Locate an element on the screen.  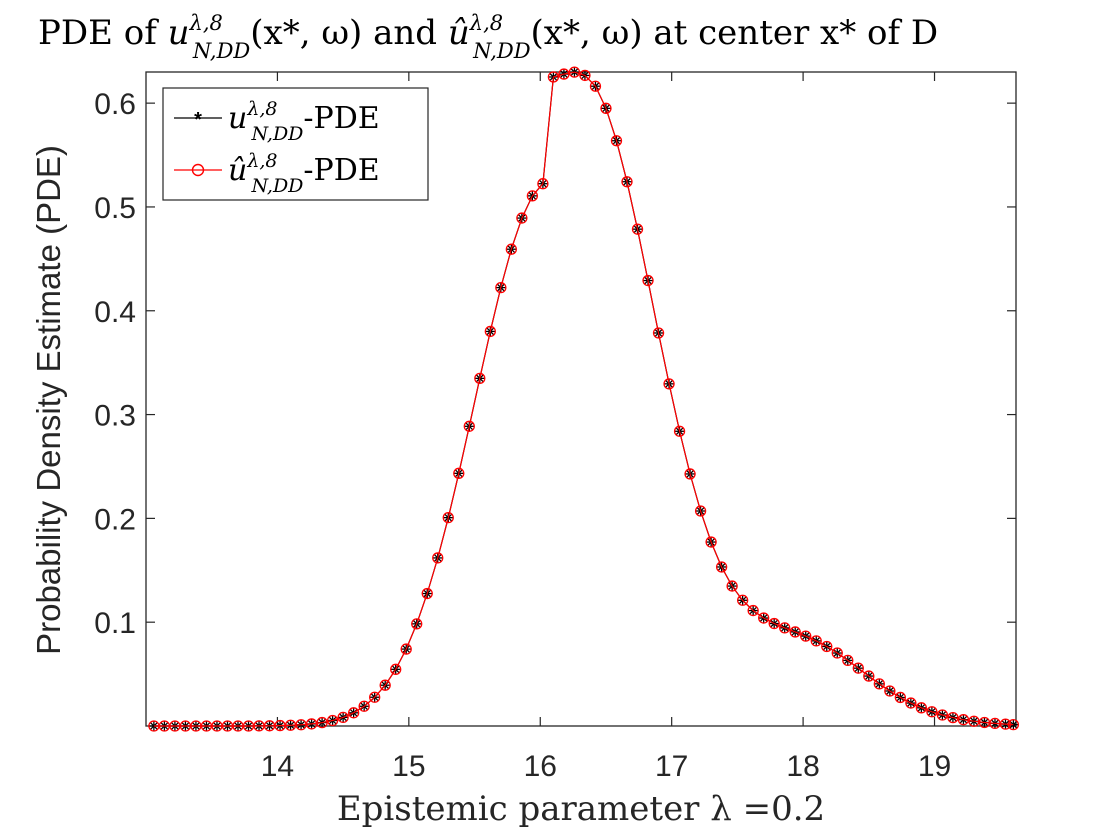
y-tick-label: 0.3 is located at coordinates (115, 416).